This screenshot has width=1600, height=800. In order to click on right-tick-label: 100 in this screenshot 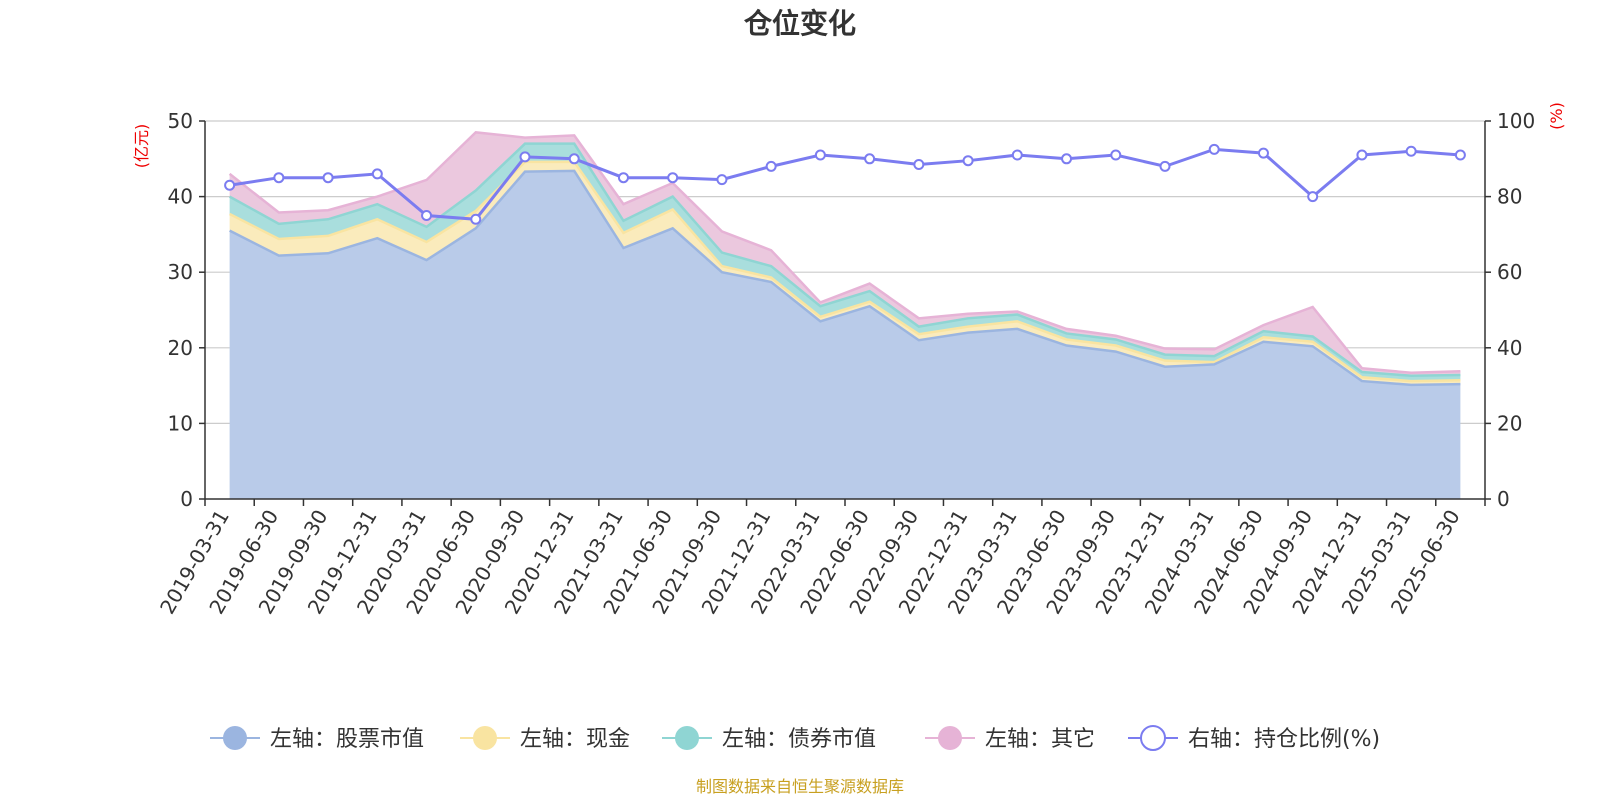, I will do `click(1516, 121)`.